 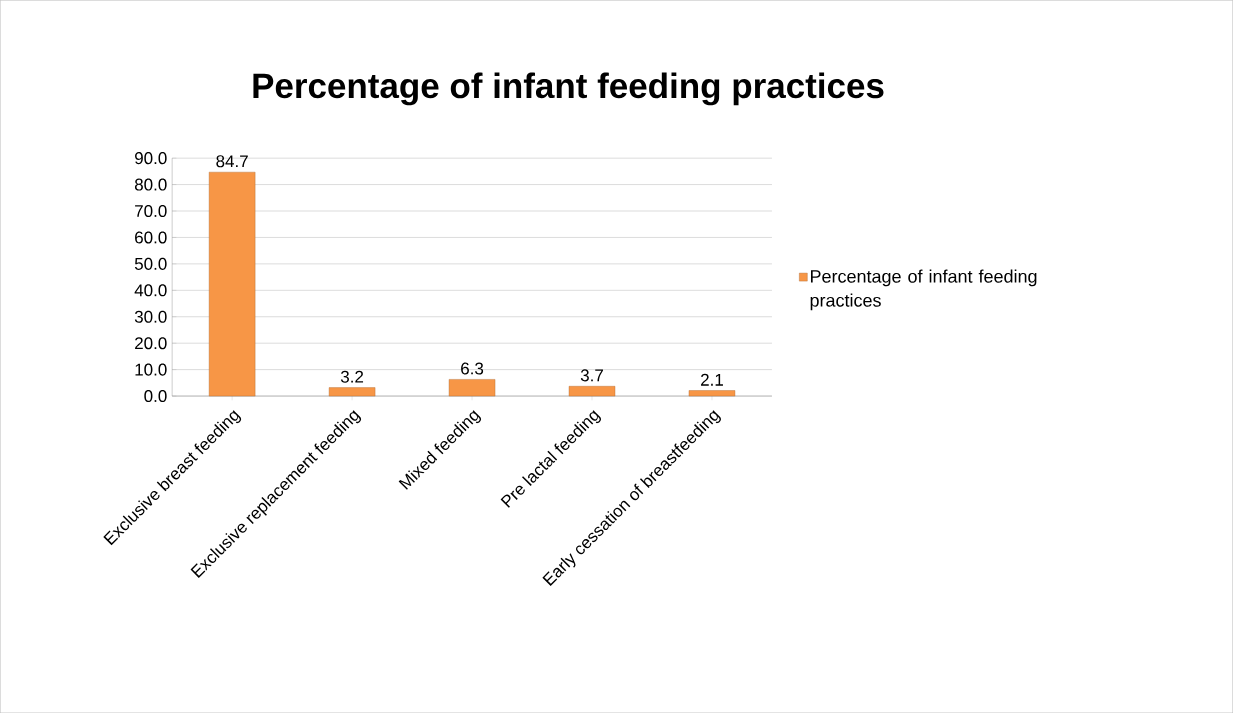 I want to click on chart-title: Percentage of infant feeding practices, so click(x=568, y=89).